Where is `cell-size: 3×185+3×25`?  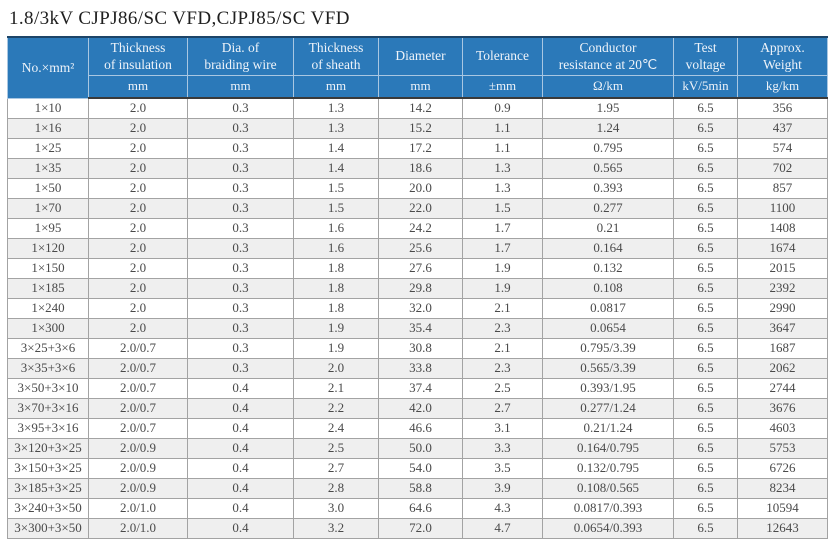 cell-size: 3×185+3×25 is located at coordinates (48, 488).